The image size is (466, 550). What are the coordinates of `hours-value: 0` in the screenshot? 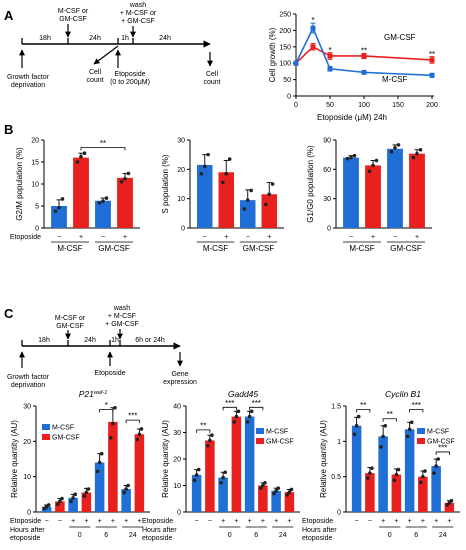 It's located at (390, 535).